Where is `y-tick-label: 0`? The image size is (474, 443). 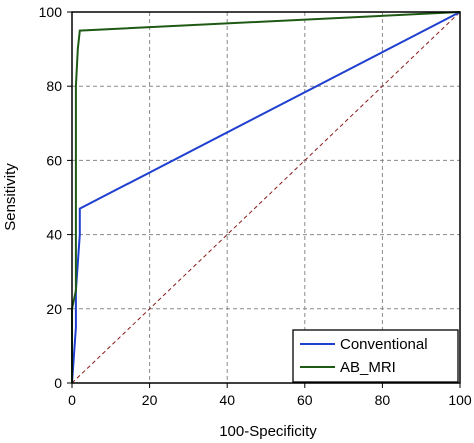 y-tick-label: 0 is located at coordinates (58, 383).